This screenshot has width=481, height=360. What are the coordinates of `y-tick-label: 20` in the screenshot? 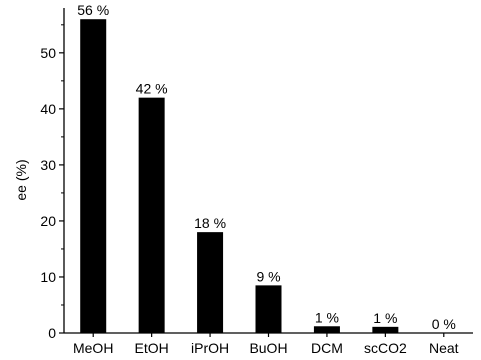 It's located at (48, 221).